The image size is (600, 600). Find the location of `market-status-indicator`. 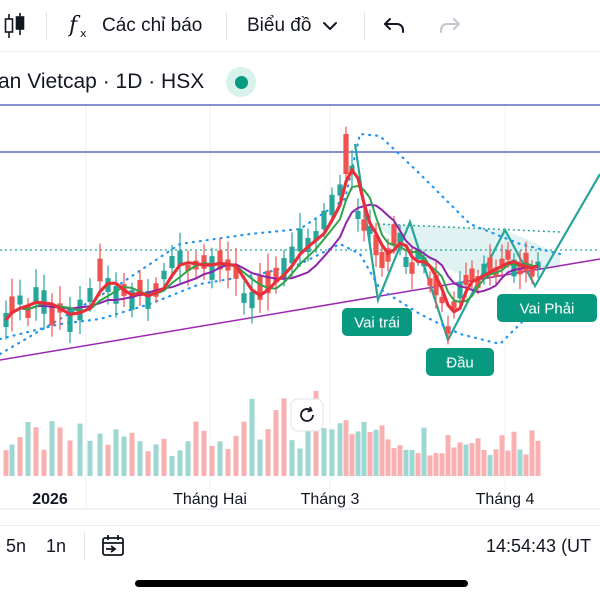

market-status-indicator is located at coordinates (241, 82).